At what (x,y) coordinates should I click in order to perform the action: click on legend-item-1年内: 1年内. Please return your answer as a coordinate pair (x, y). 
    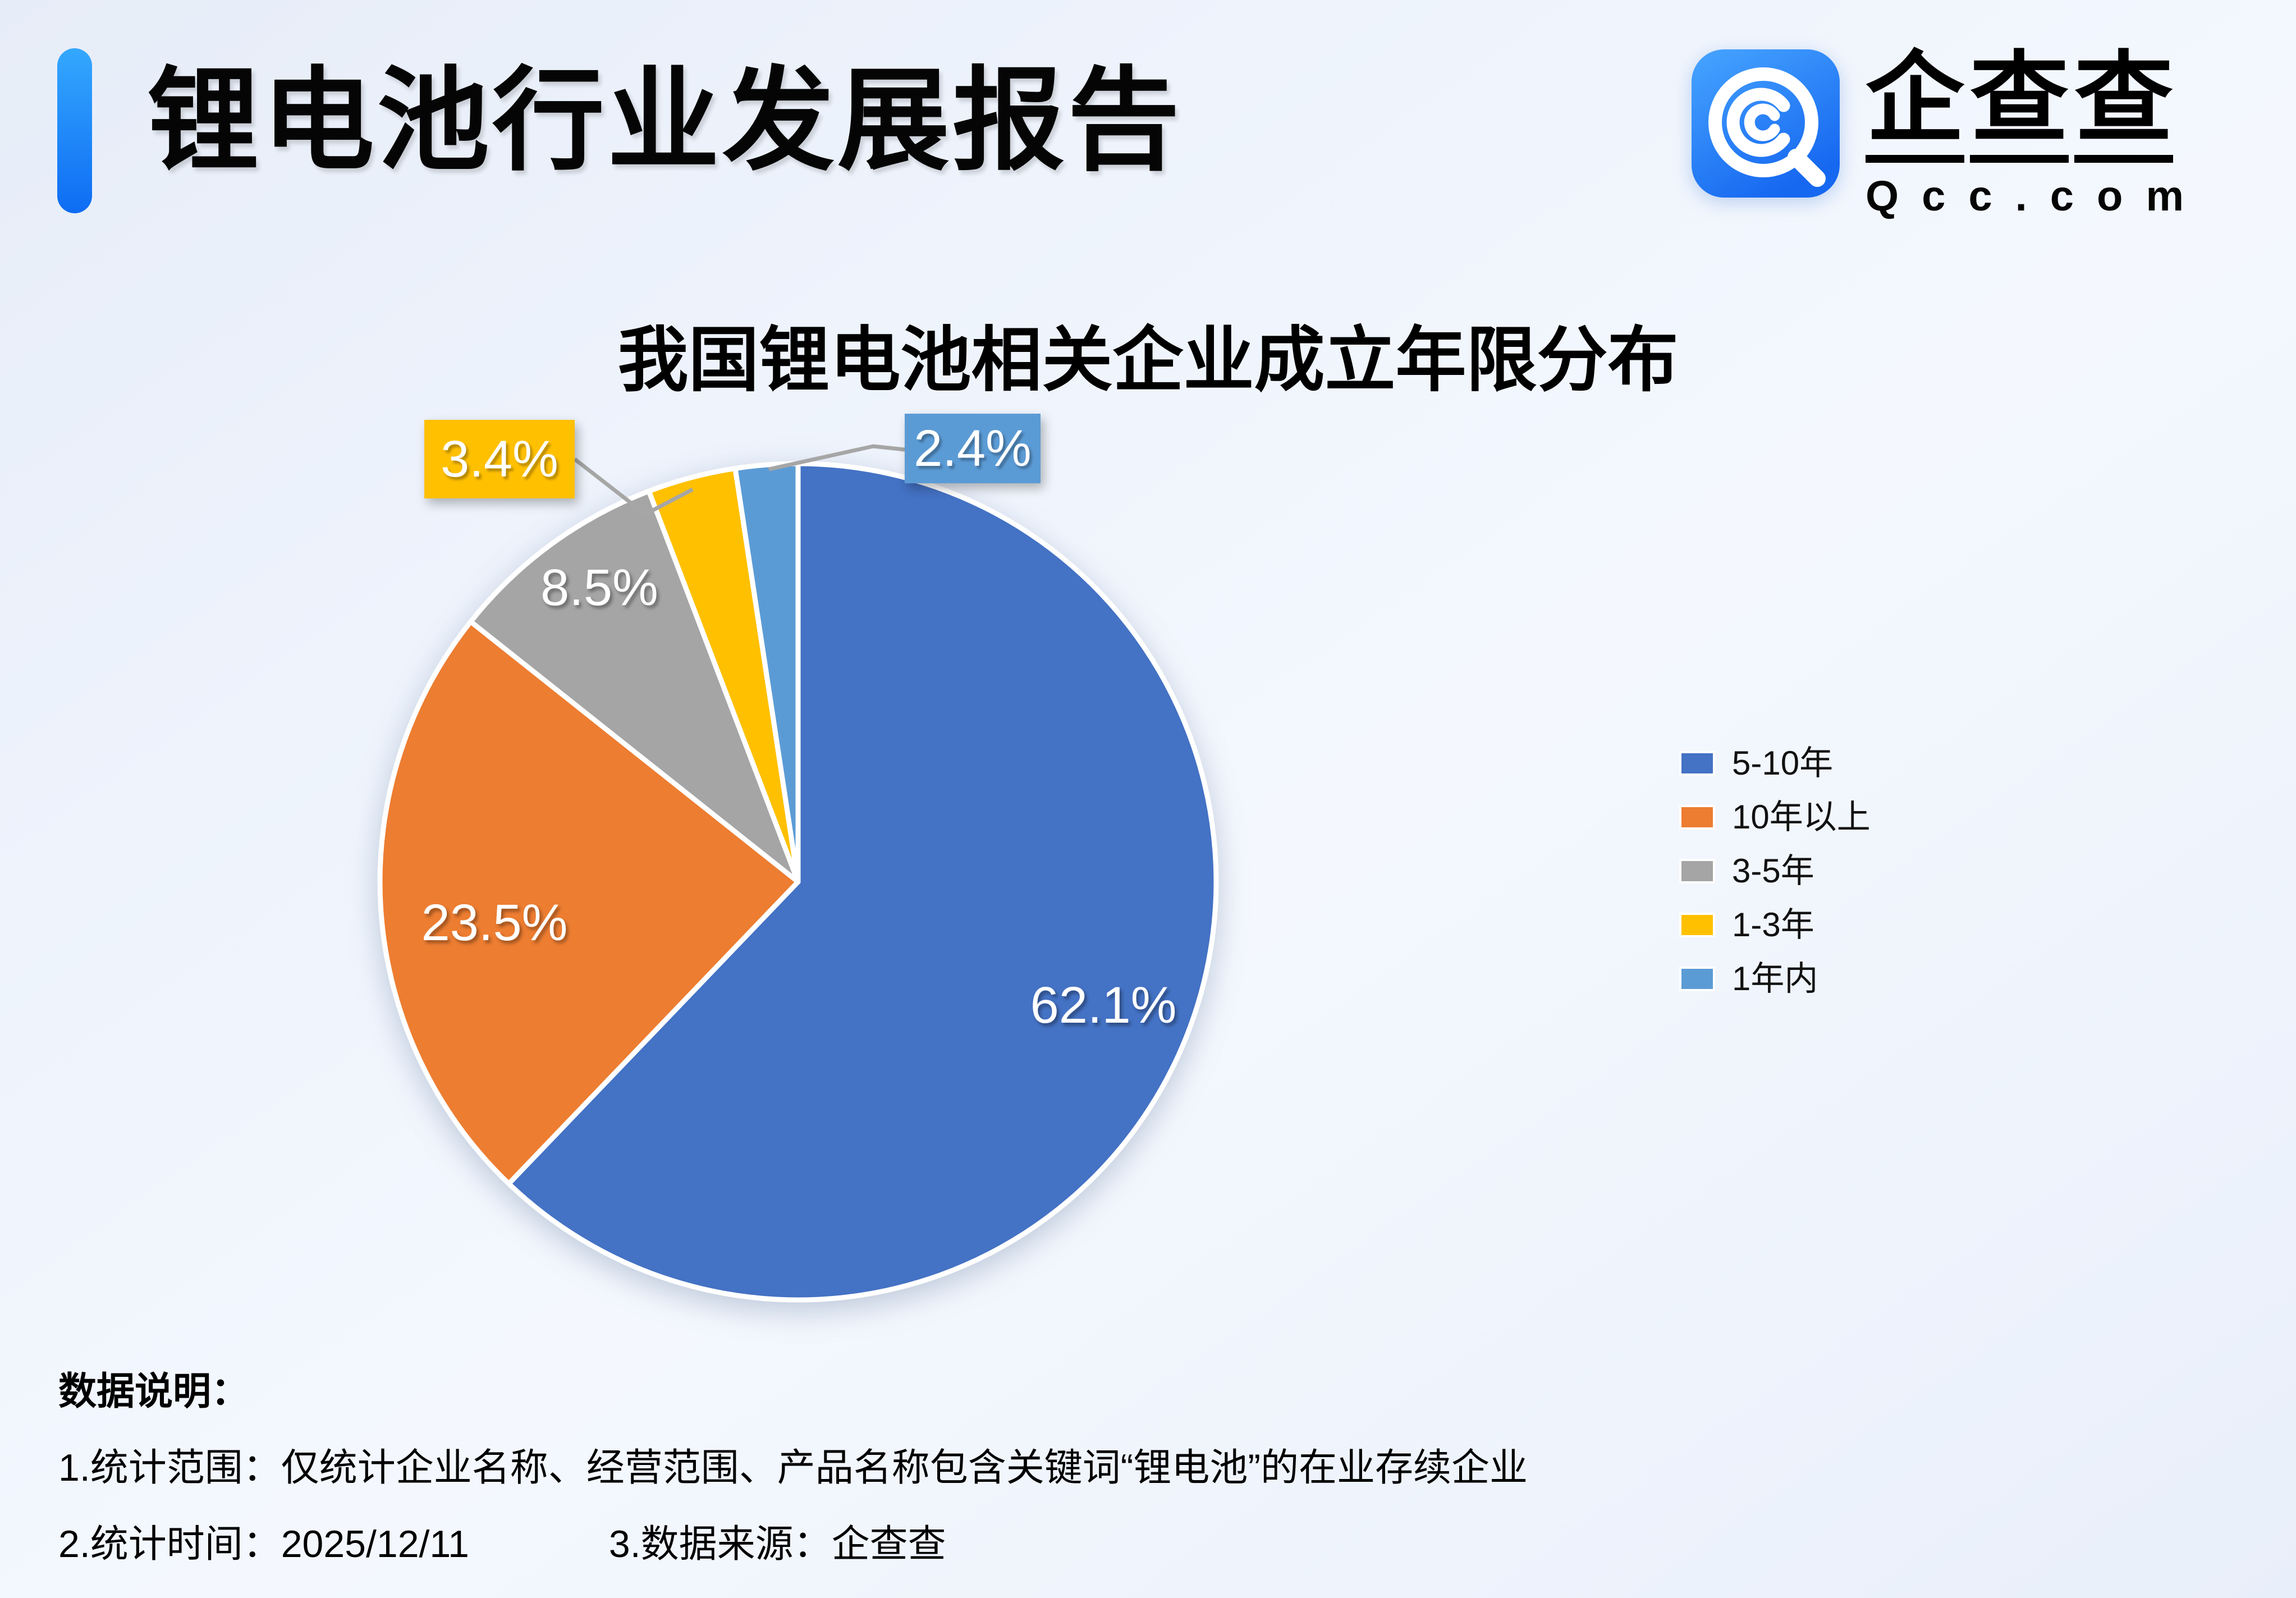
    Looking at the image, I should click on (1776, 978).